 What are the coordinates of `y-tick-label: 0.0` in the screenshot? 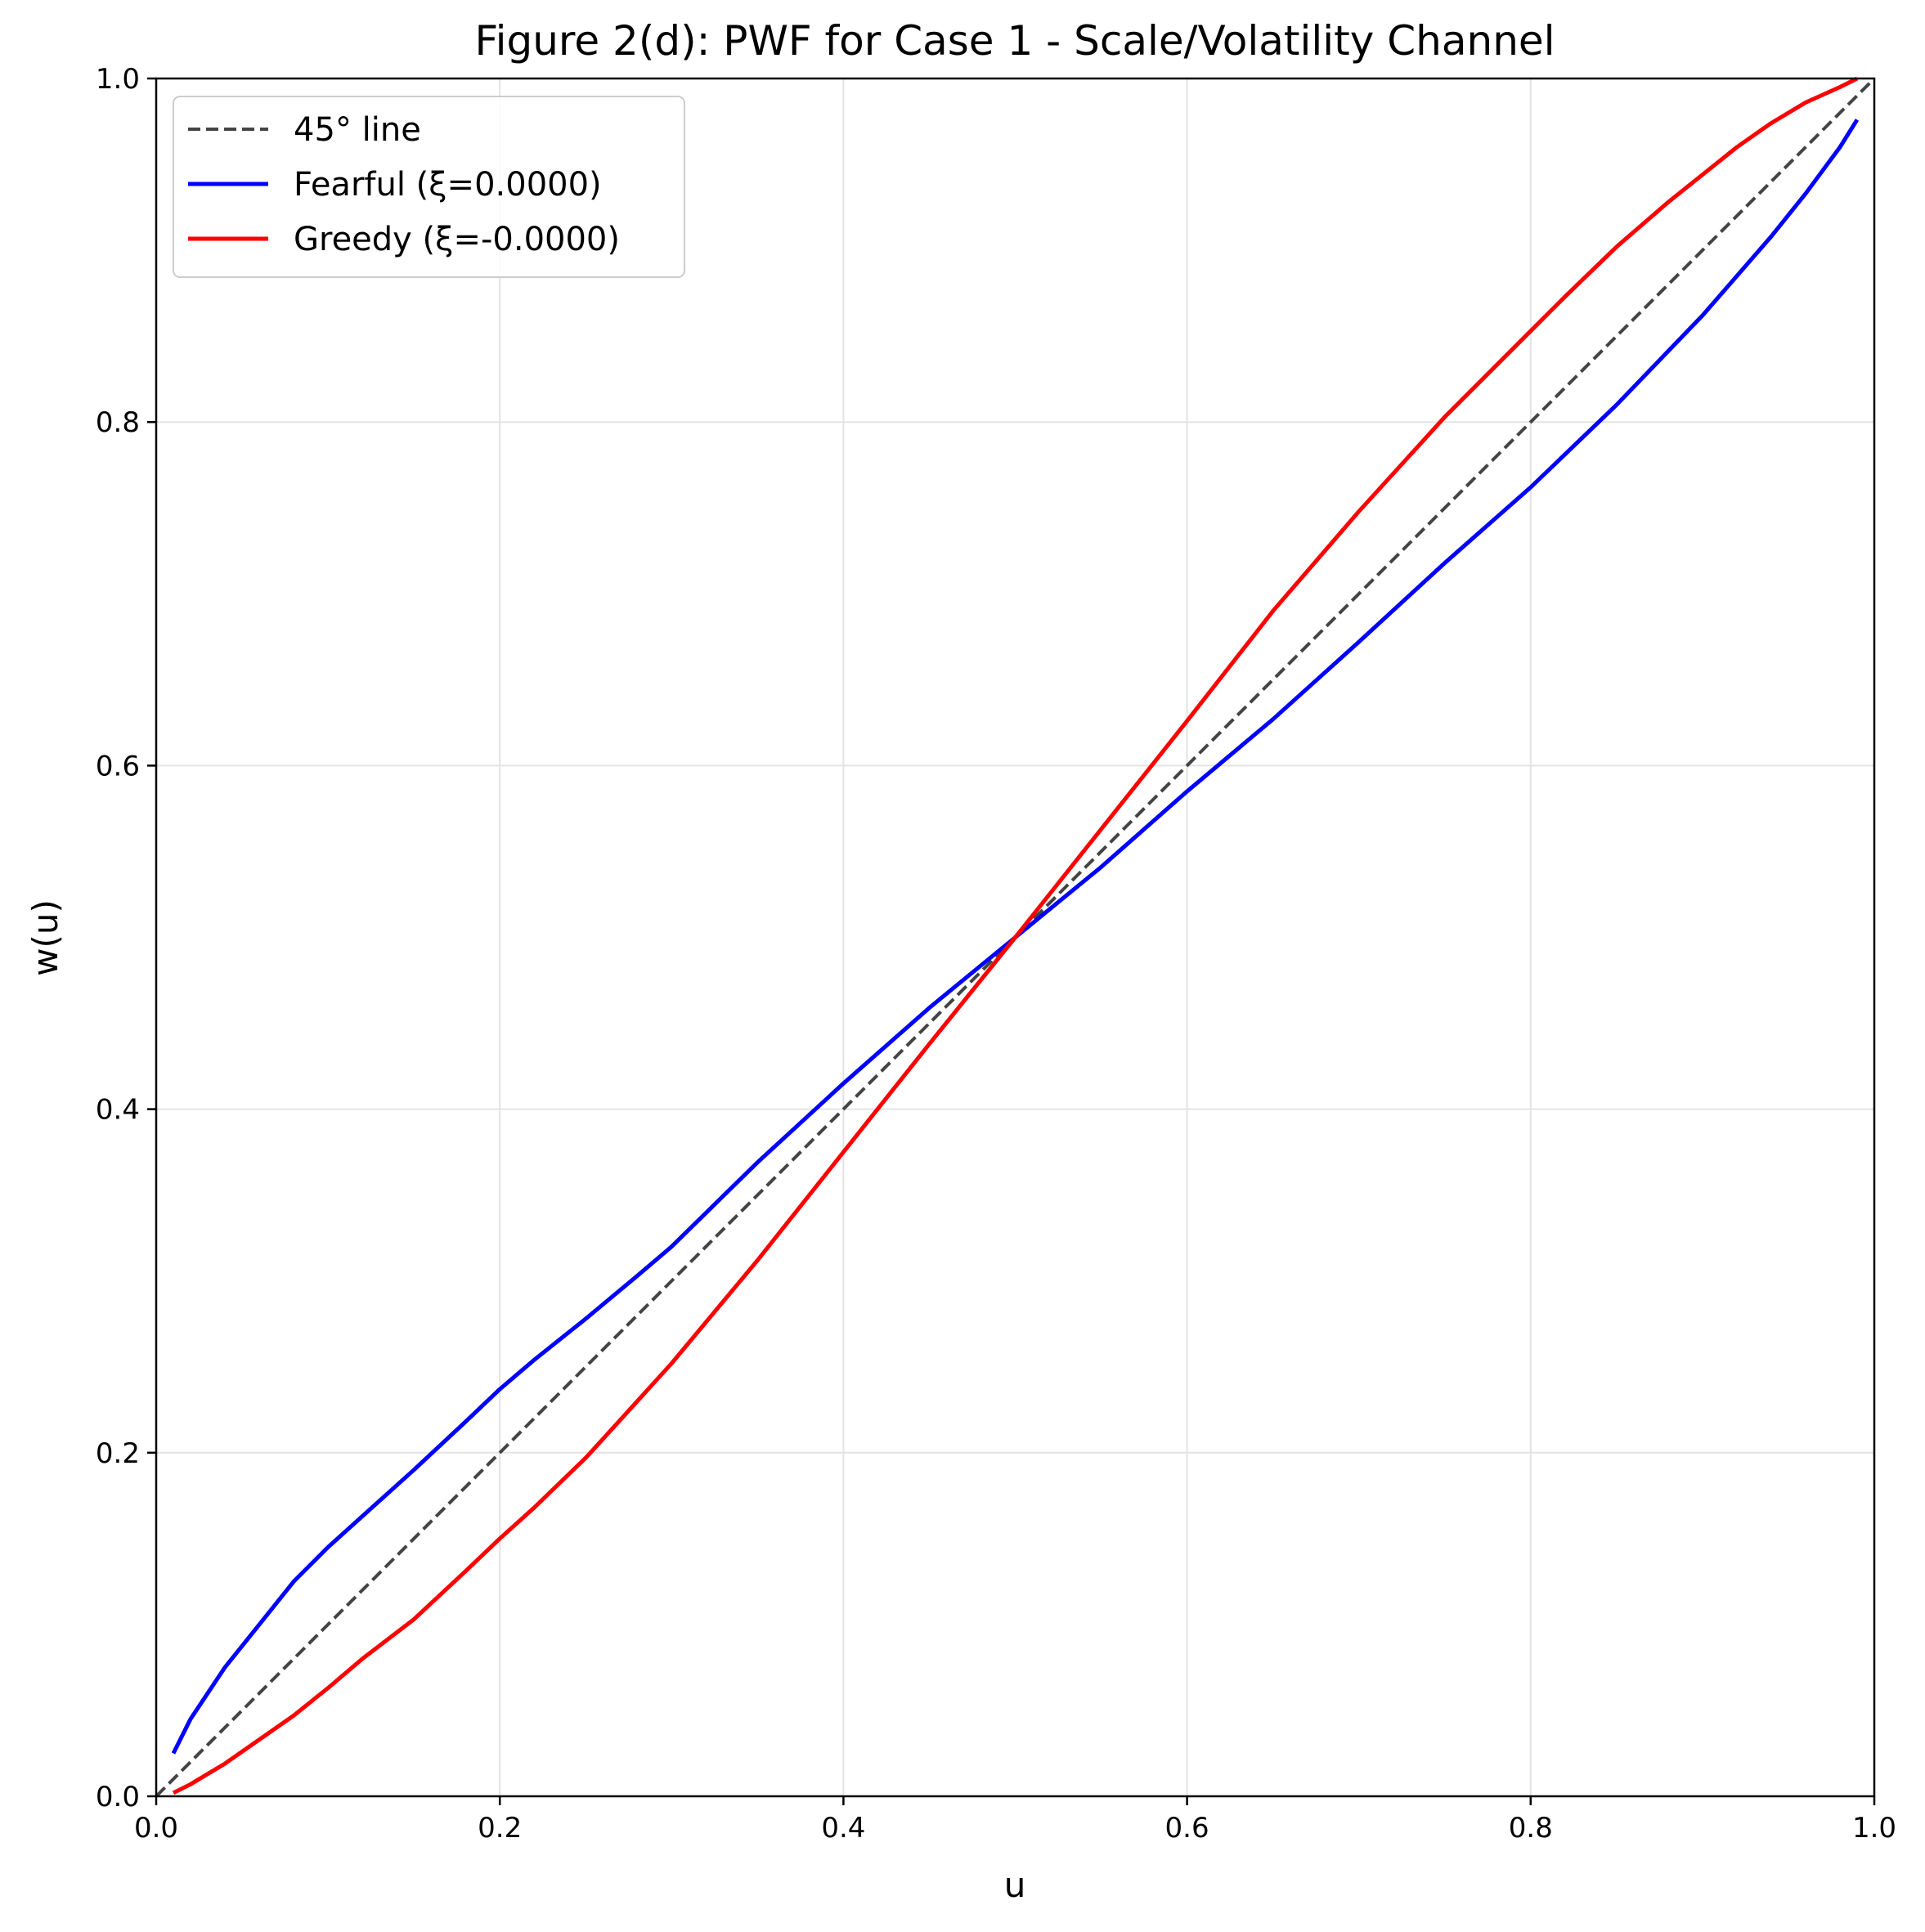 It's located at (118, 1797).